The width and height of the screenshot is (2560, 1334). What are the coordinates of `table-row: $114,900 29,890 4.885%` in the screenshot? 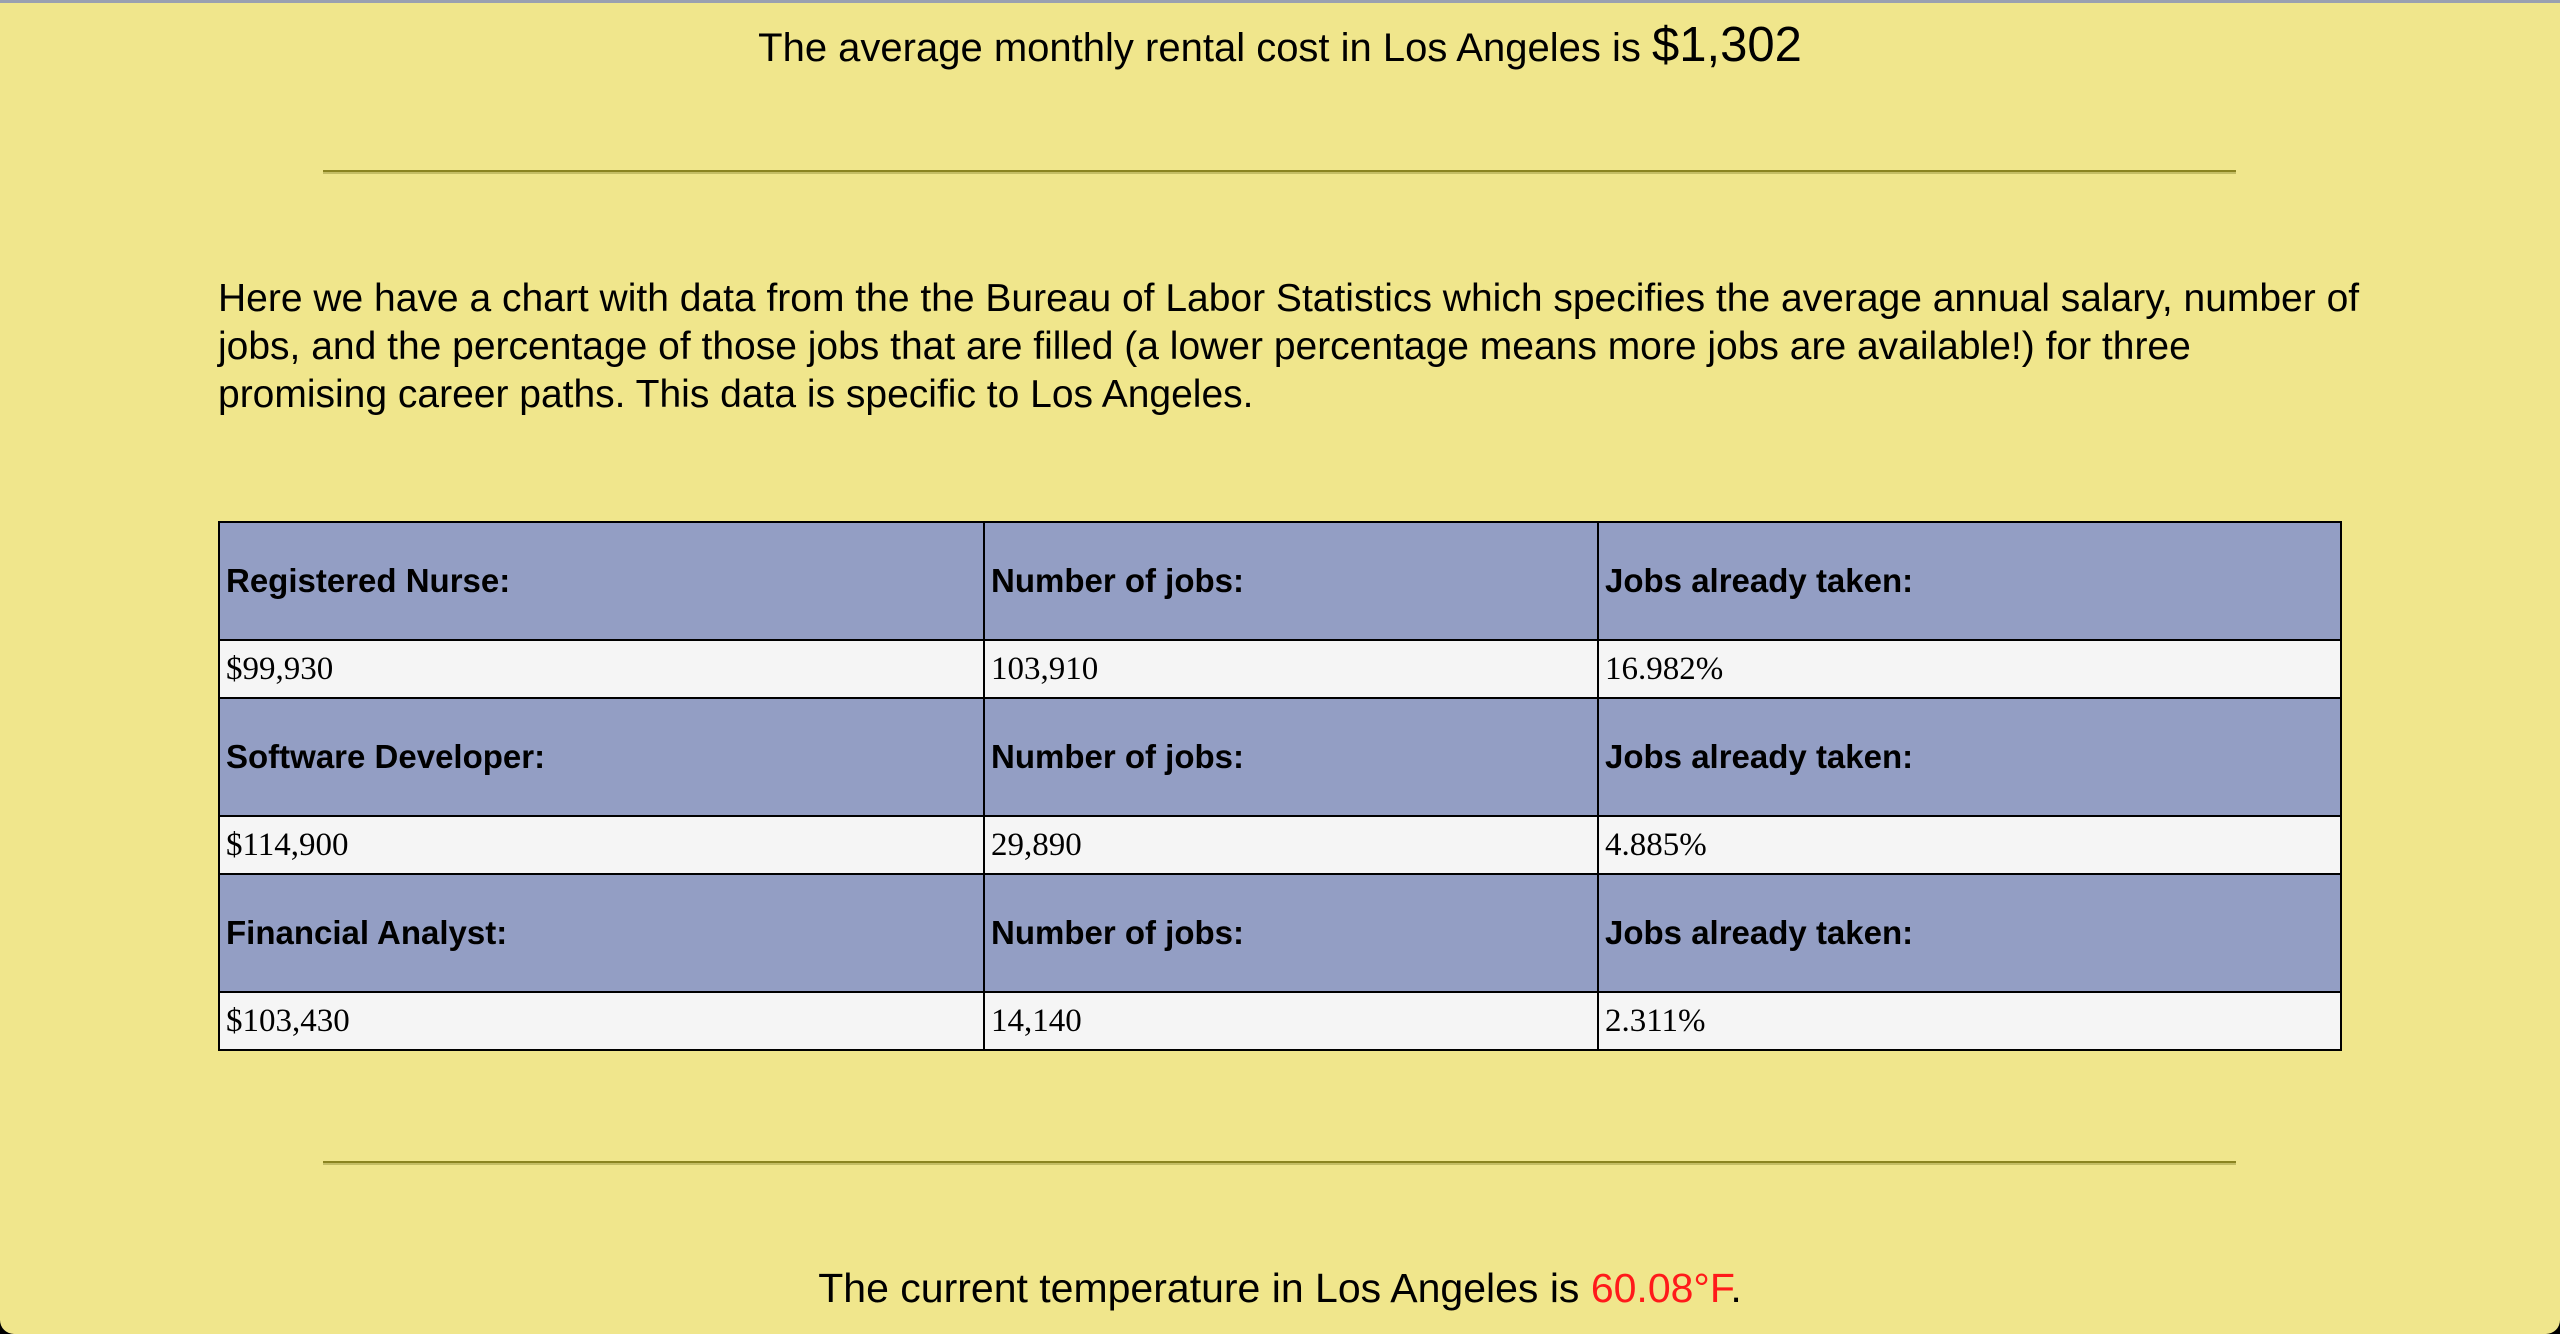 It's located at (1280, 845).